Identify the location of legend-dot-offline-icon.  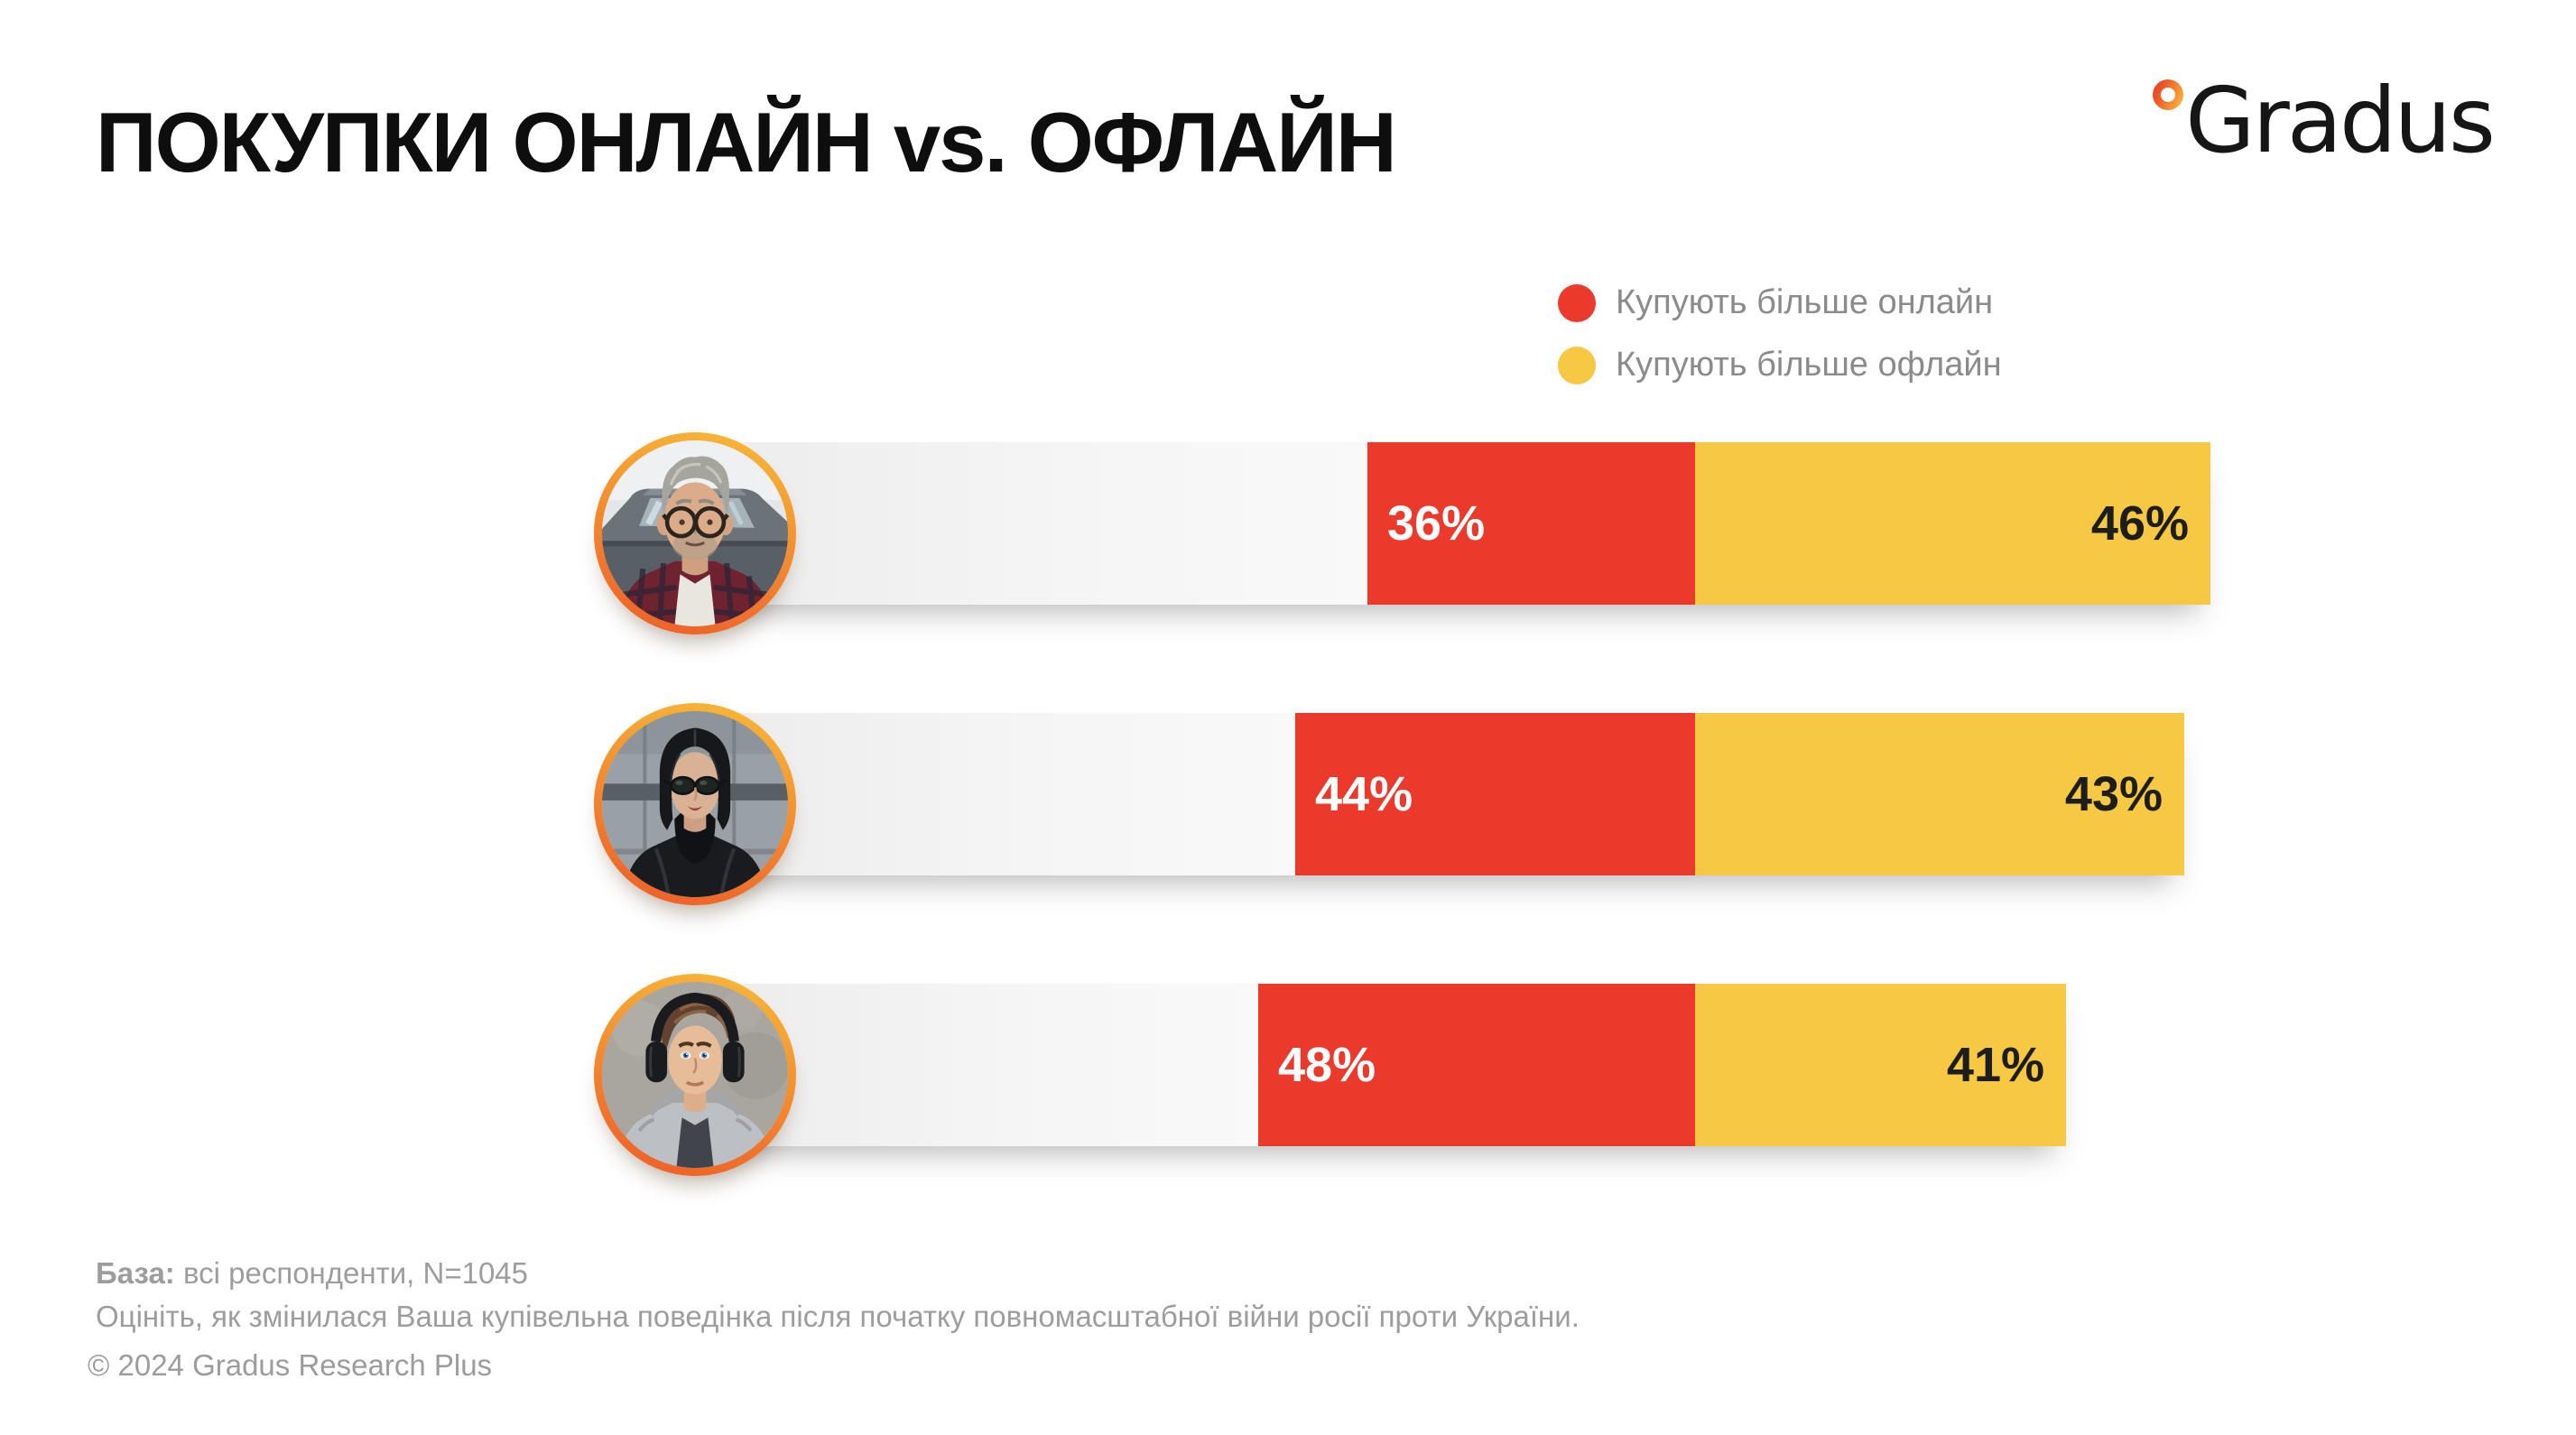
(1577, 365).